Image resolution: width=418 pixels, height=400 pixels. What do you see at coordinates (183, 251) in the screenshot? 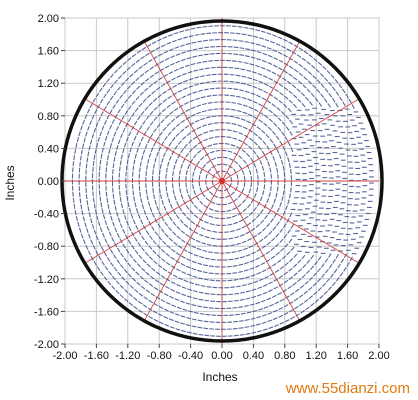
I see `radial-line` at bounding box center [183, 251].